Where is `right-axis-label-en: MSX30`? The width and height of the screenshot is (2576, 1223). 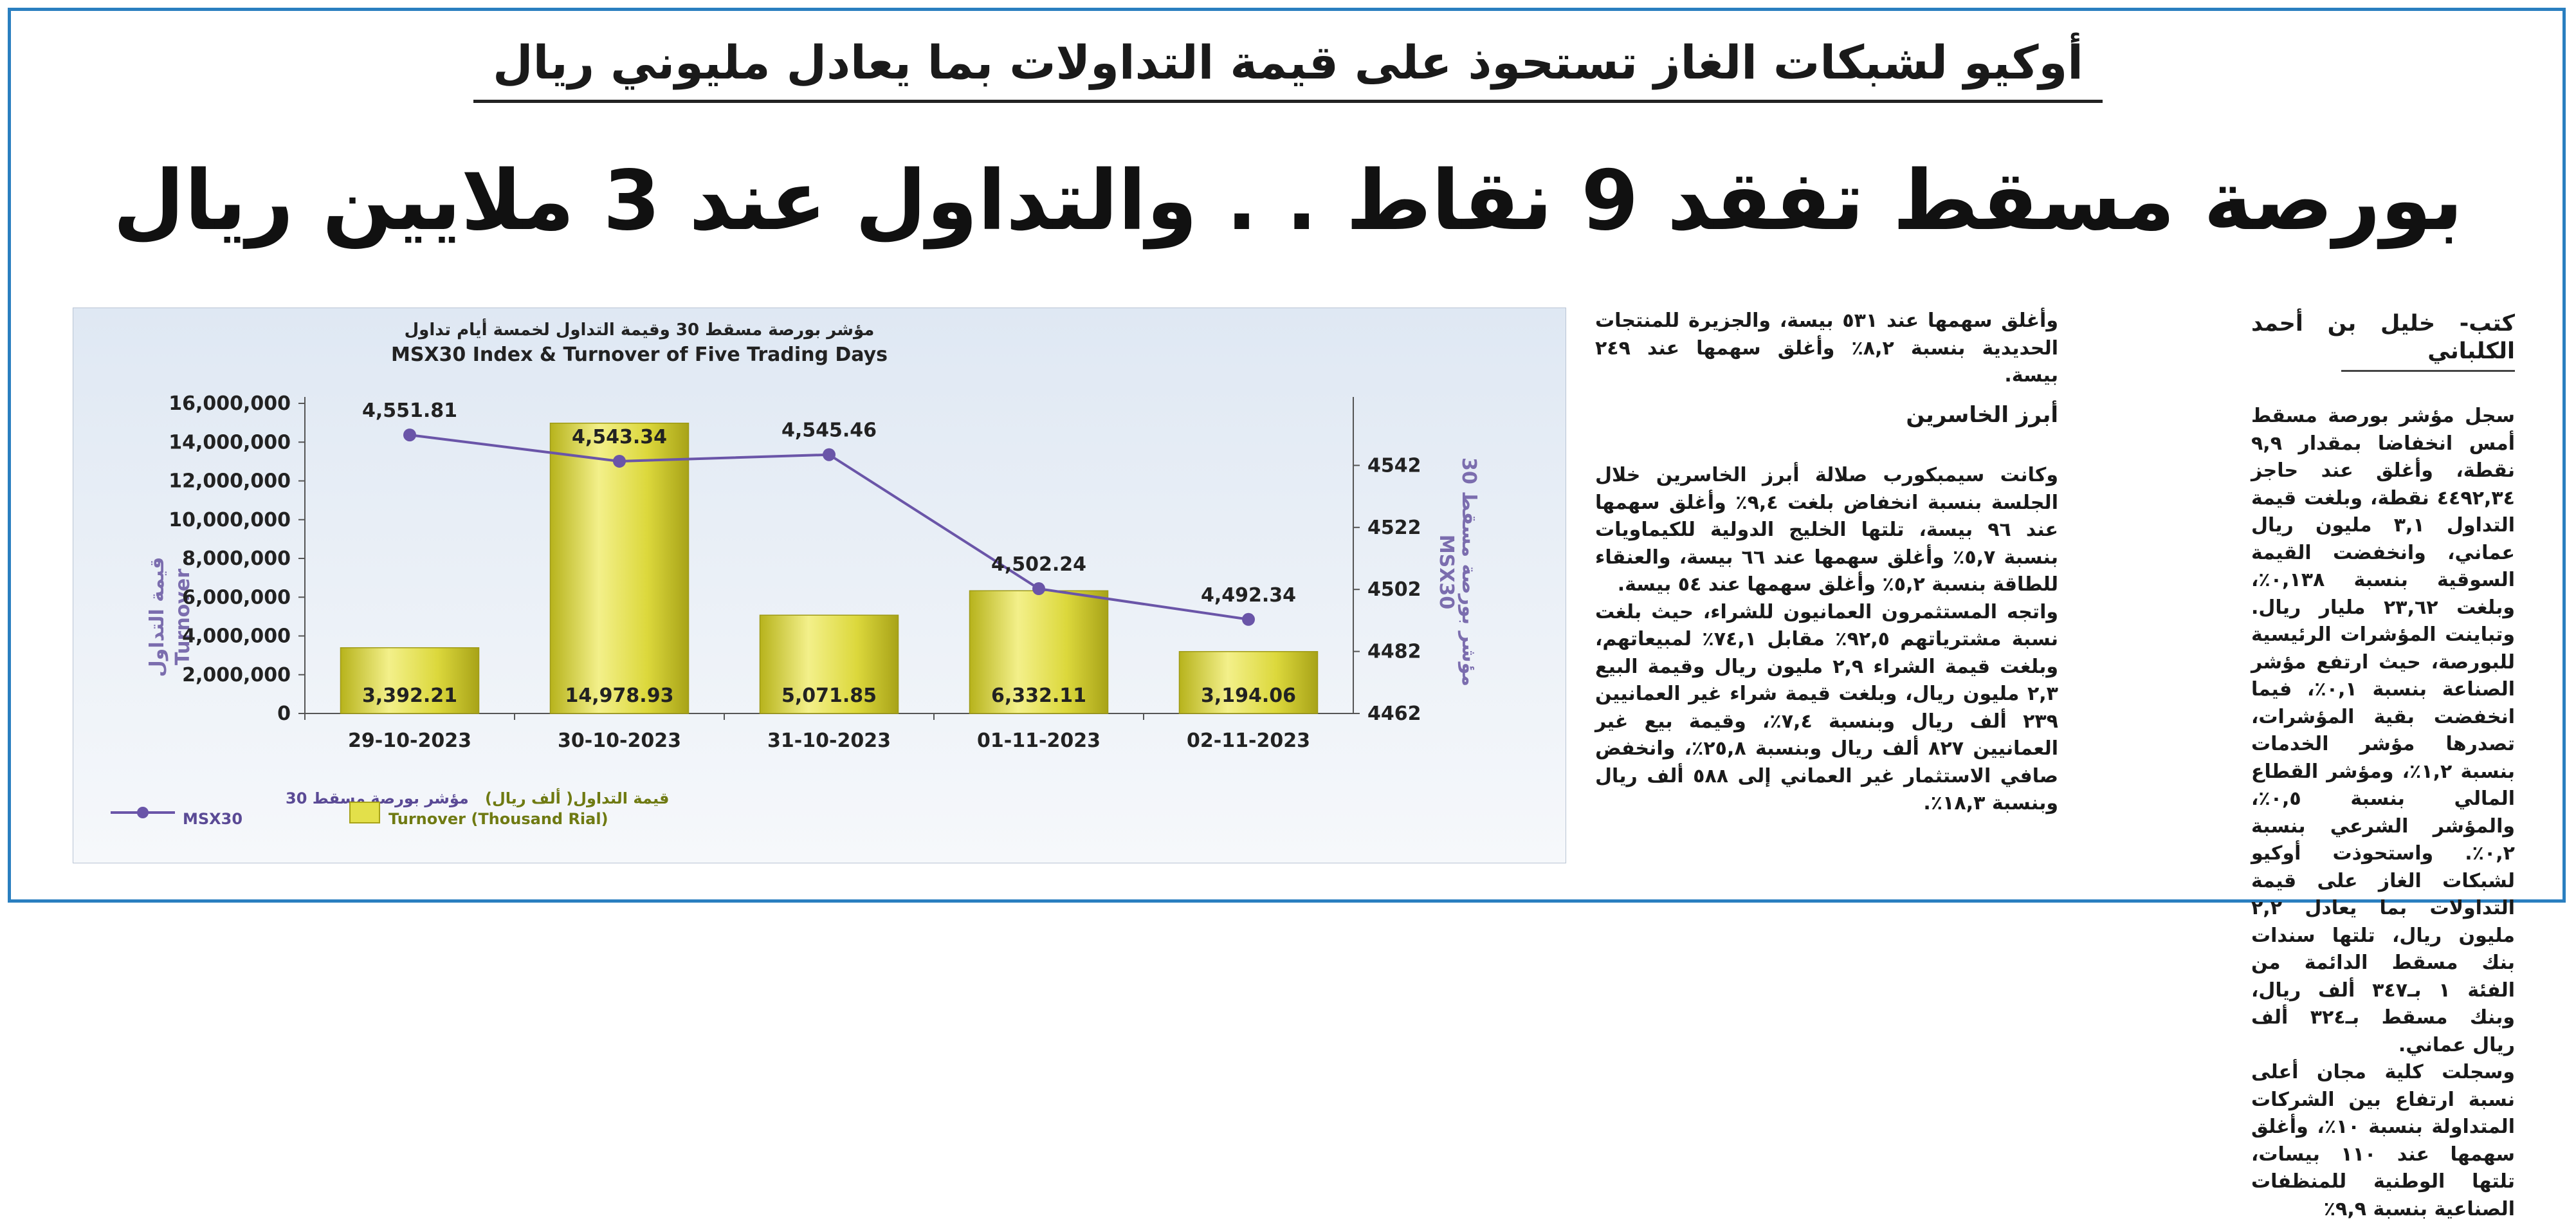 right-axis-label-en: MSX30 is located at coordinates (1446, 572).